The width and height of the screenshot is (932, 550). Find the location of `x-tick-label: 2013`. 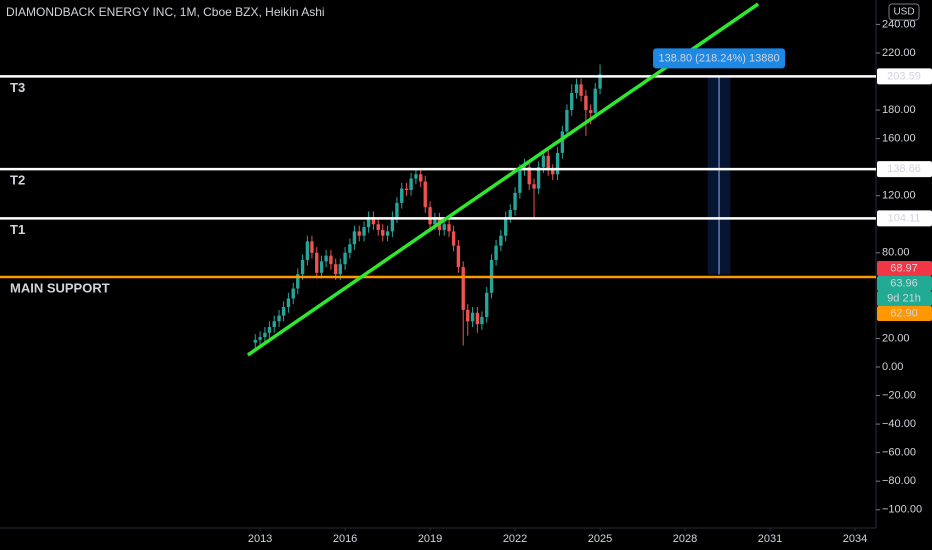

x-tick-label: 2013 is located at coordinates (260, 539).